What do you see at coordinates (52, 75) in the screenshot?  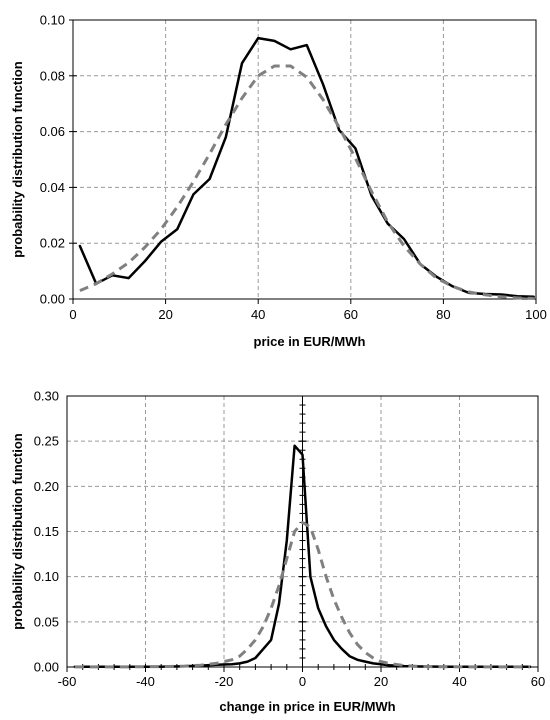 I see `y-tick-label: 0.08` at bounding box center [52, 75].